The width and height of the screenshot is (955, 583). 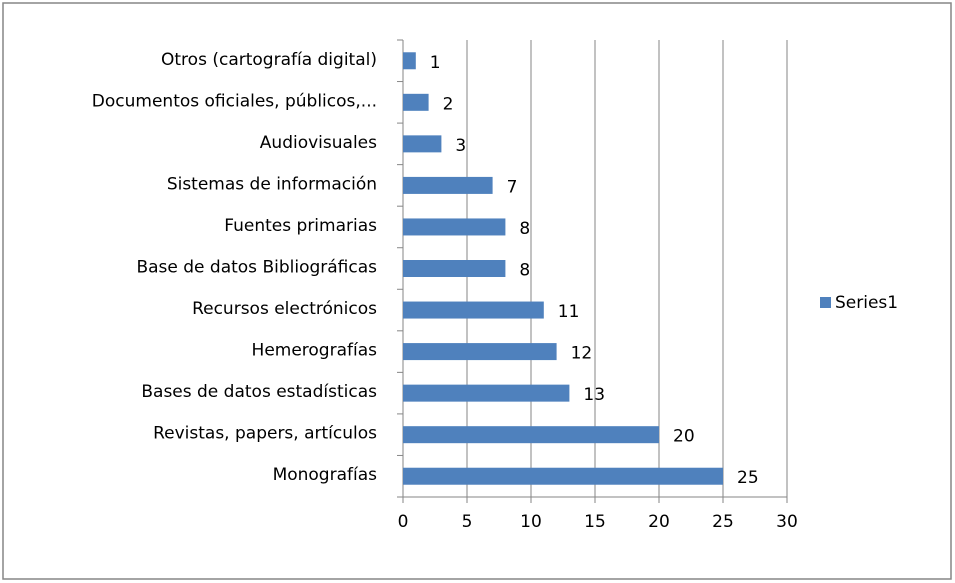 What do you see at coordinates (272, 184) in the screenshot?
I see `y-tick-label: Sistemas de información` at bounding box center [272, 184].